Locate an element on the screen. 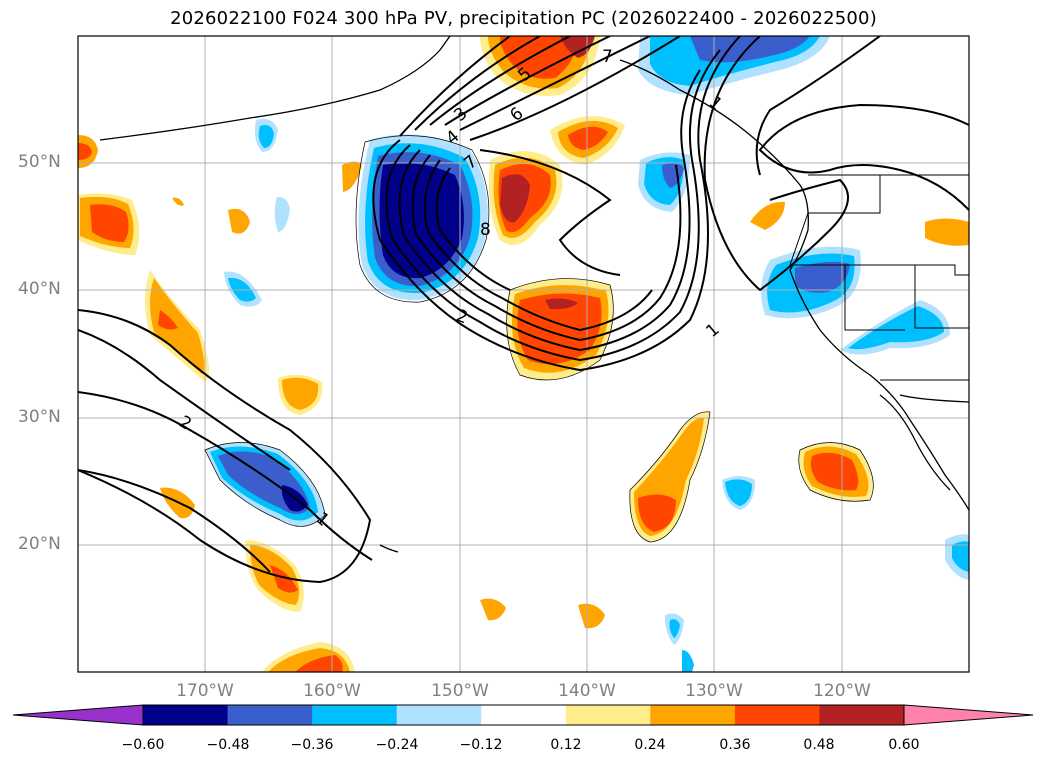  lon-label-170w: 170°W is located at coordinates (205, 691).